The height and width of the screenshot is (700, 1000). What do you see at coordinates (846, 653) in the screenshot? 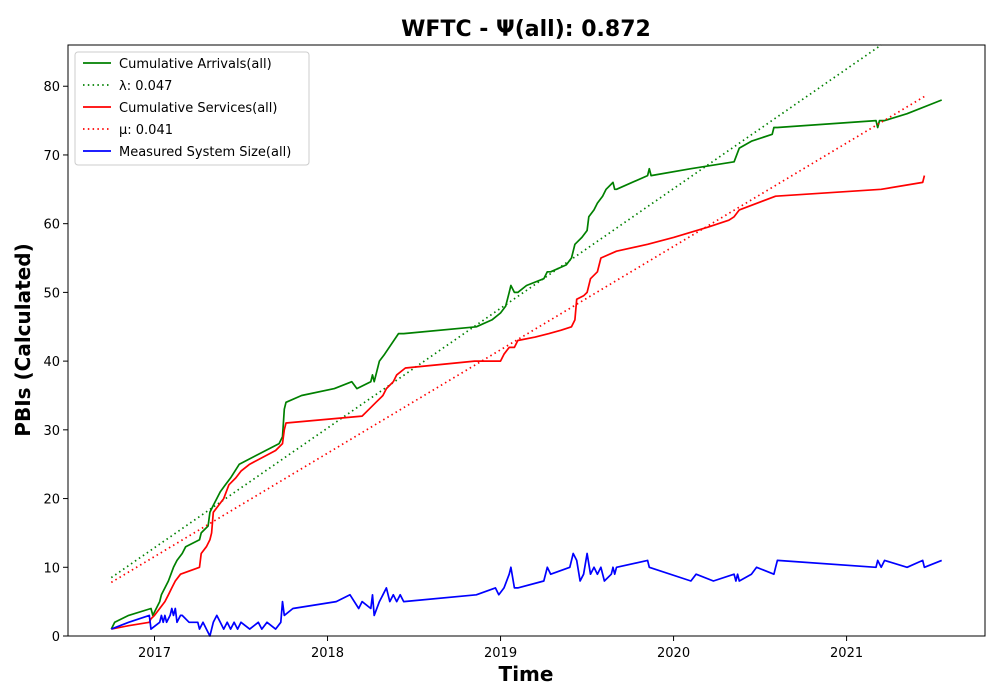
I see `x-tick-label: 2021` at bounding box center [846, 653].